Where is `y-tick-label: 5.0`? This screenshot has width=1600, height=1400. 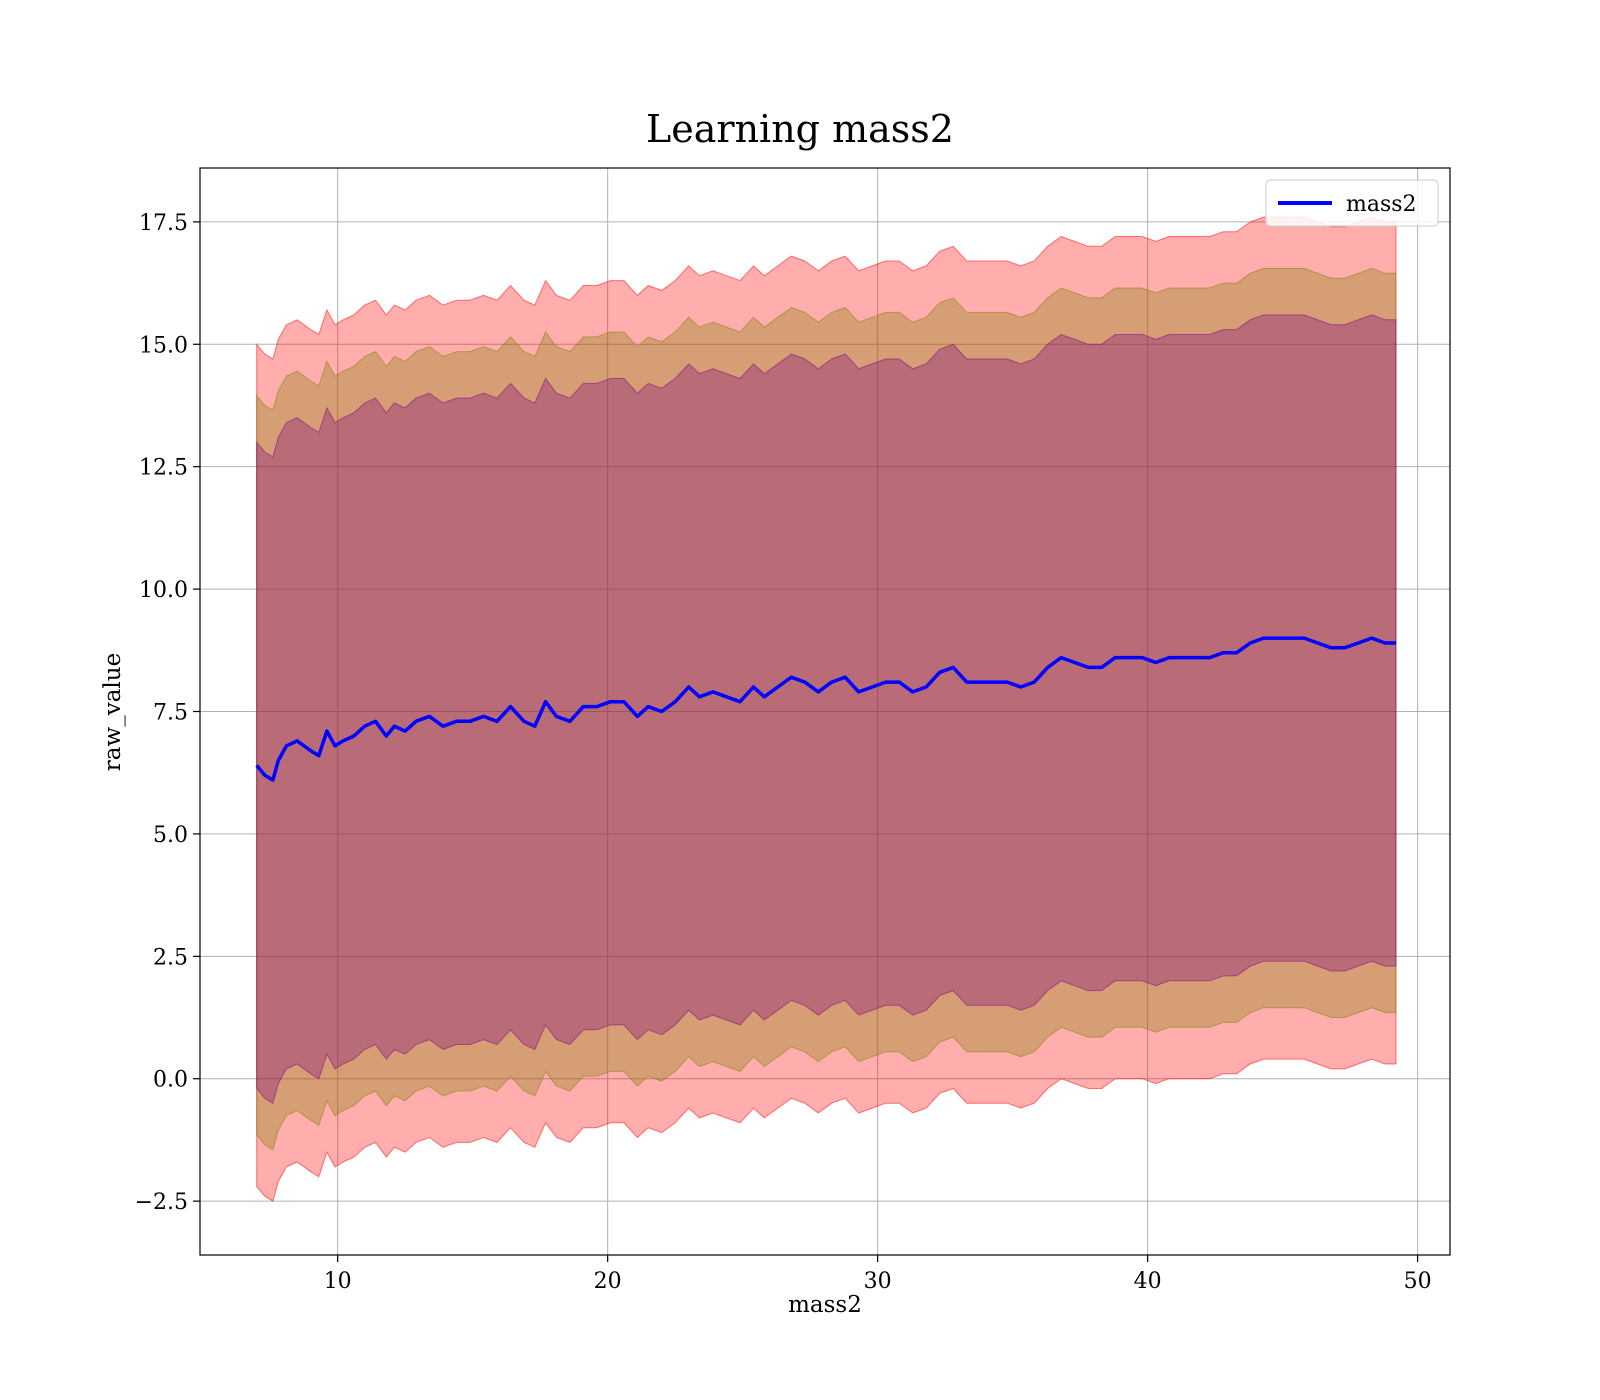 y-tick-label: 5.0 is located at coordinates (170, 835).